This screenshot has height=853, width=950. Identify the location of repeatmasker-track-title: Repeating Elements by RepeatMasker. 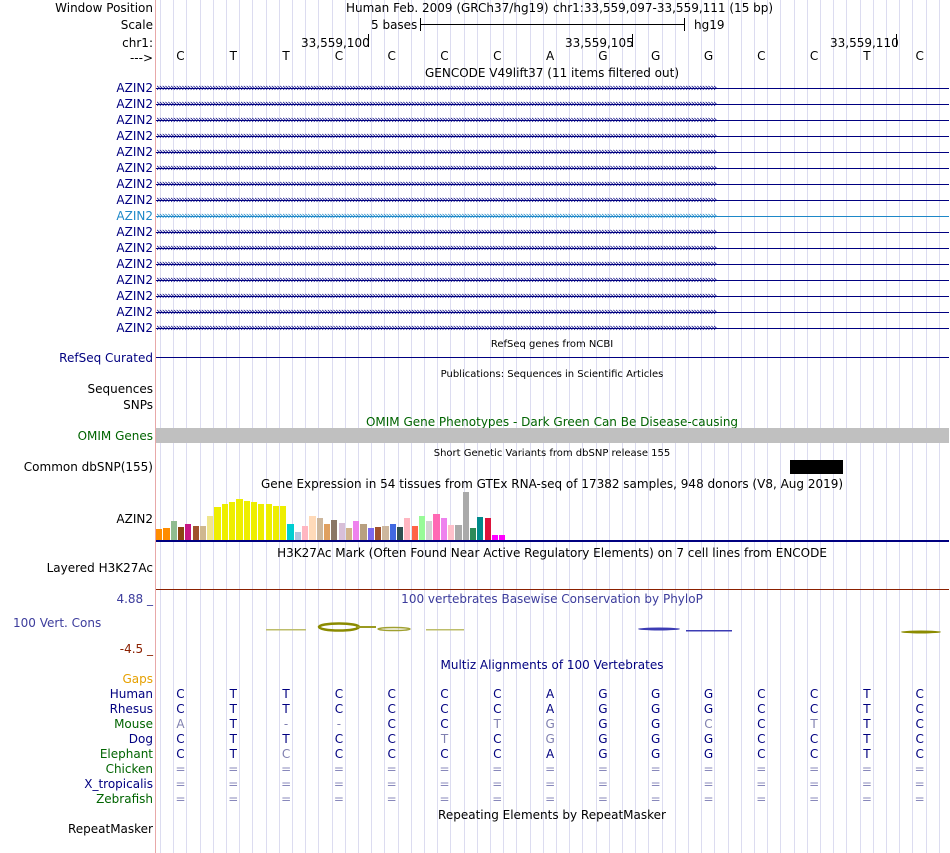
(552, 815).